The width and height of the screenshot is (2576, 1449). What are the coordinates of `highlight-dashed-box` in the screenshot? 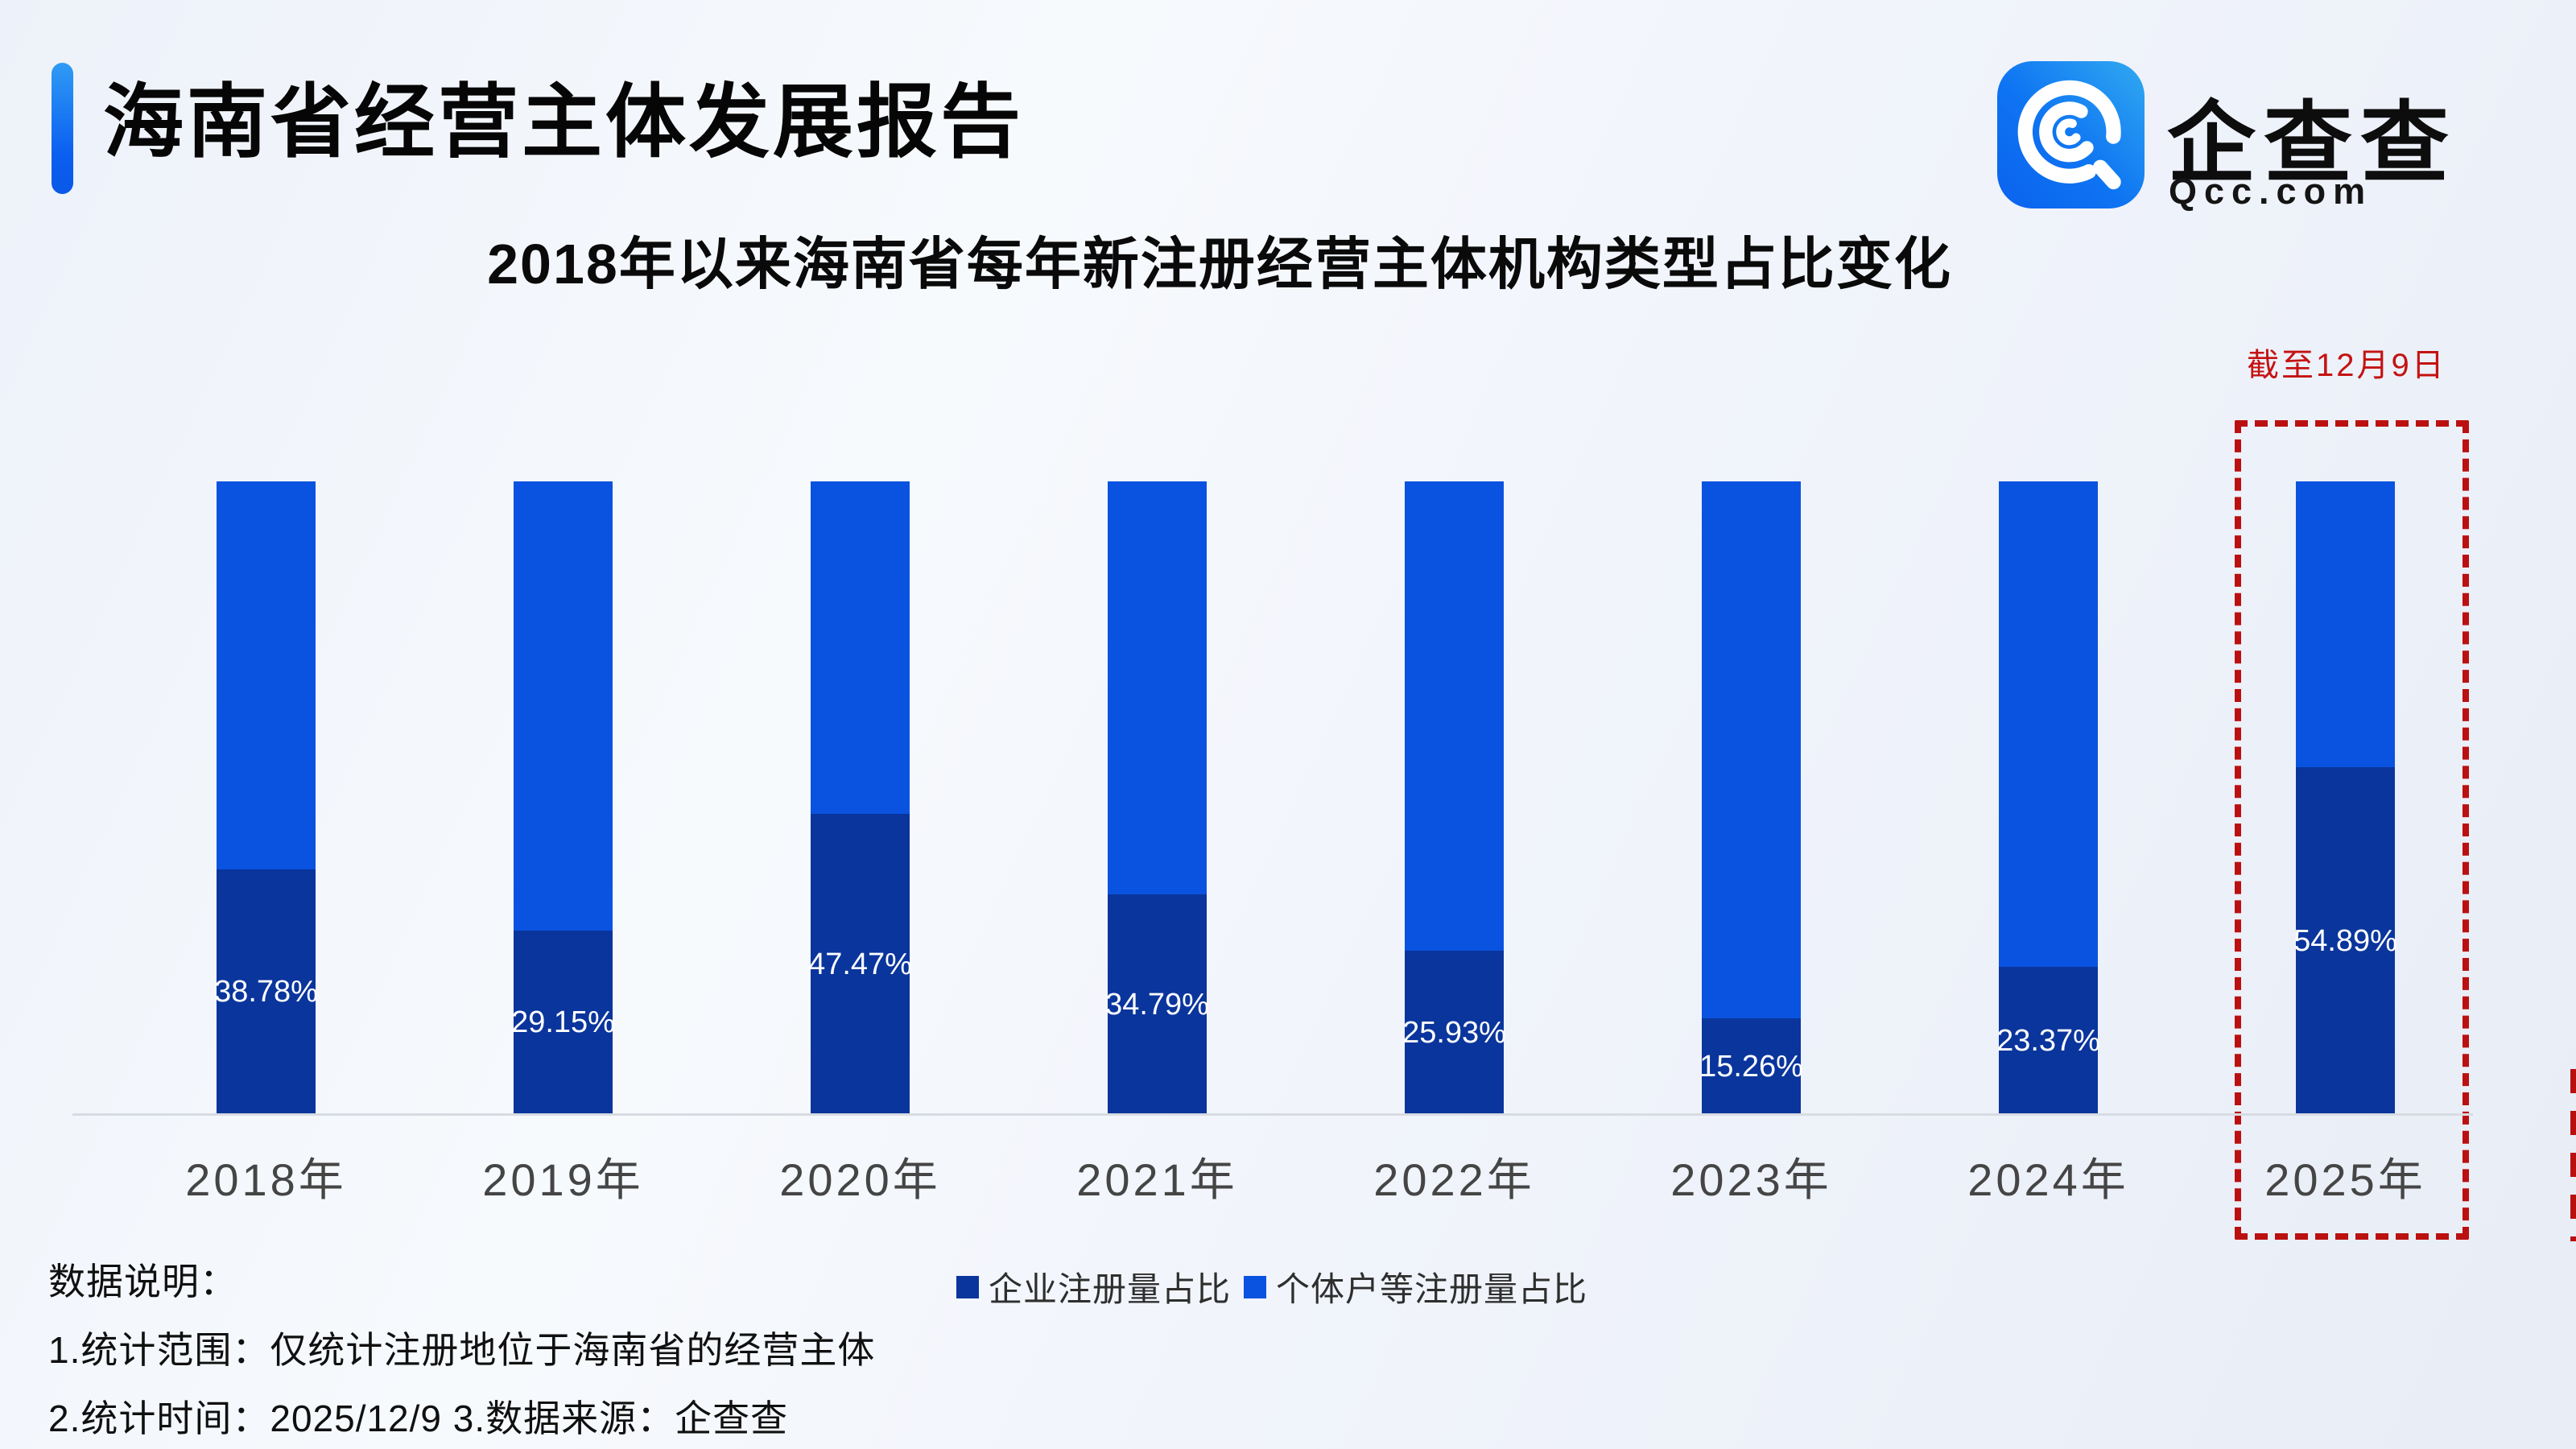 It's located at (2352, 830).